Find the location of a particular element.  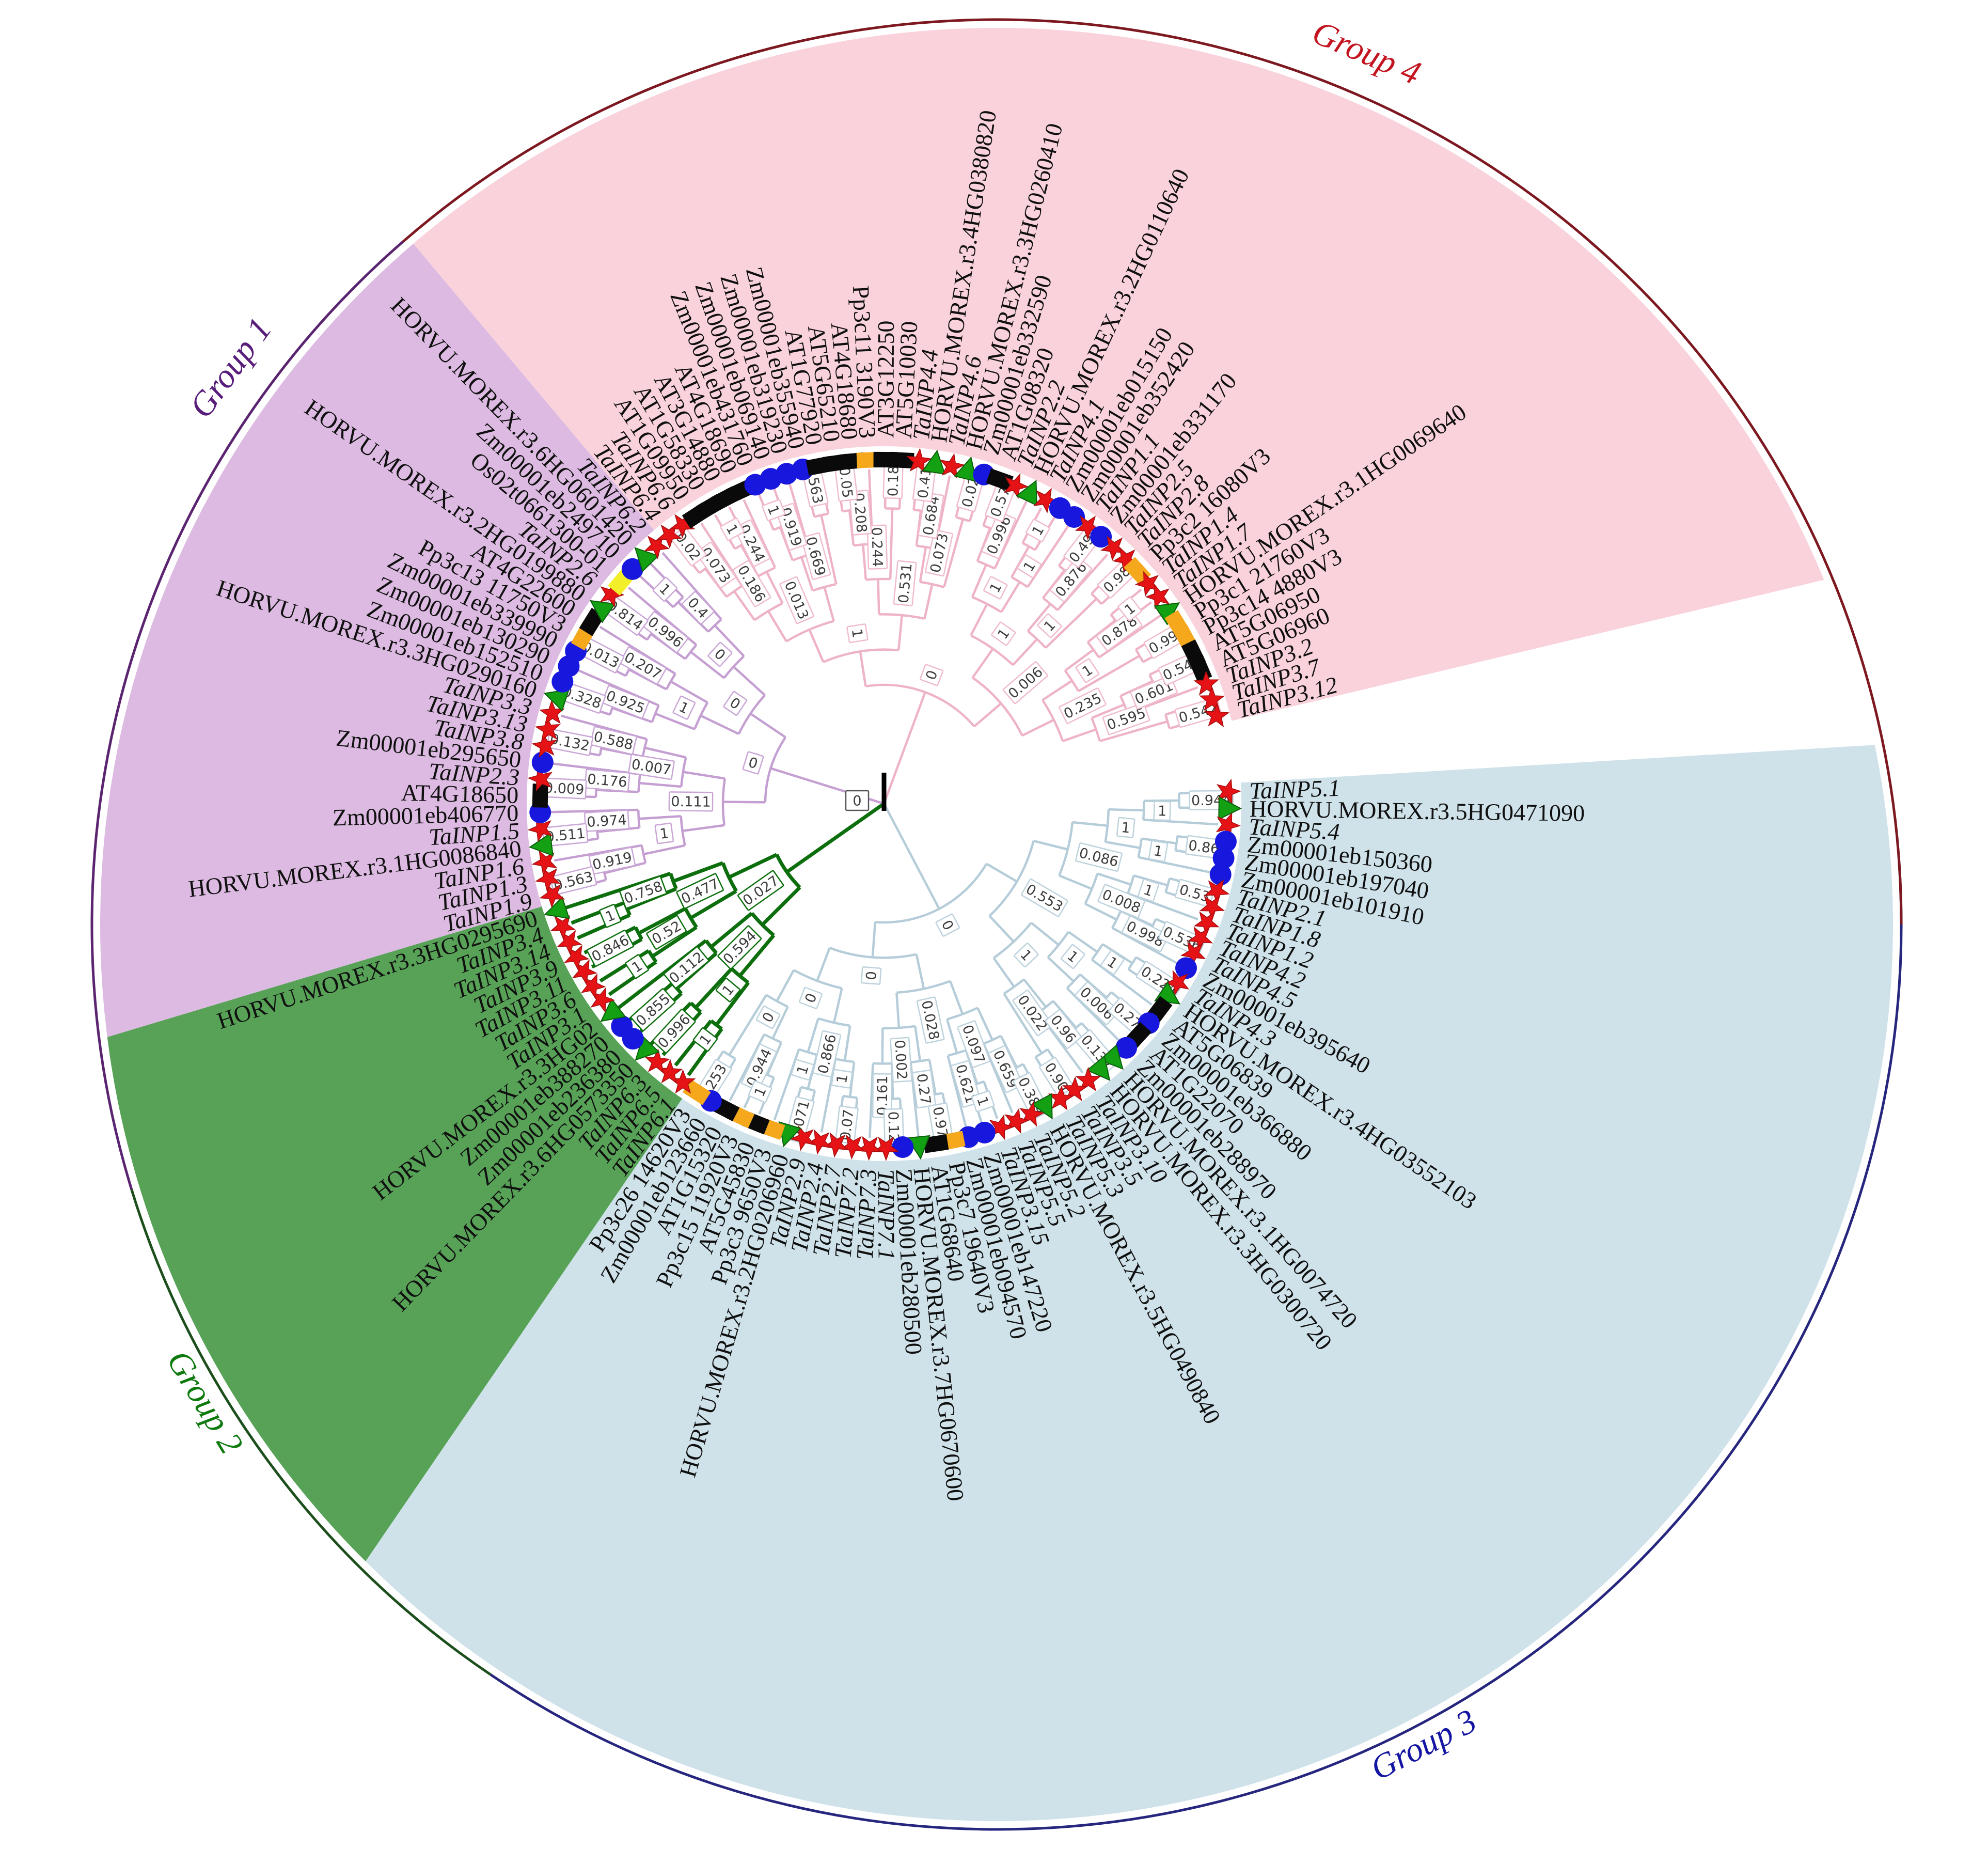

svg-text: 0.176 is located at coordinates (607, 780).